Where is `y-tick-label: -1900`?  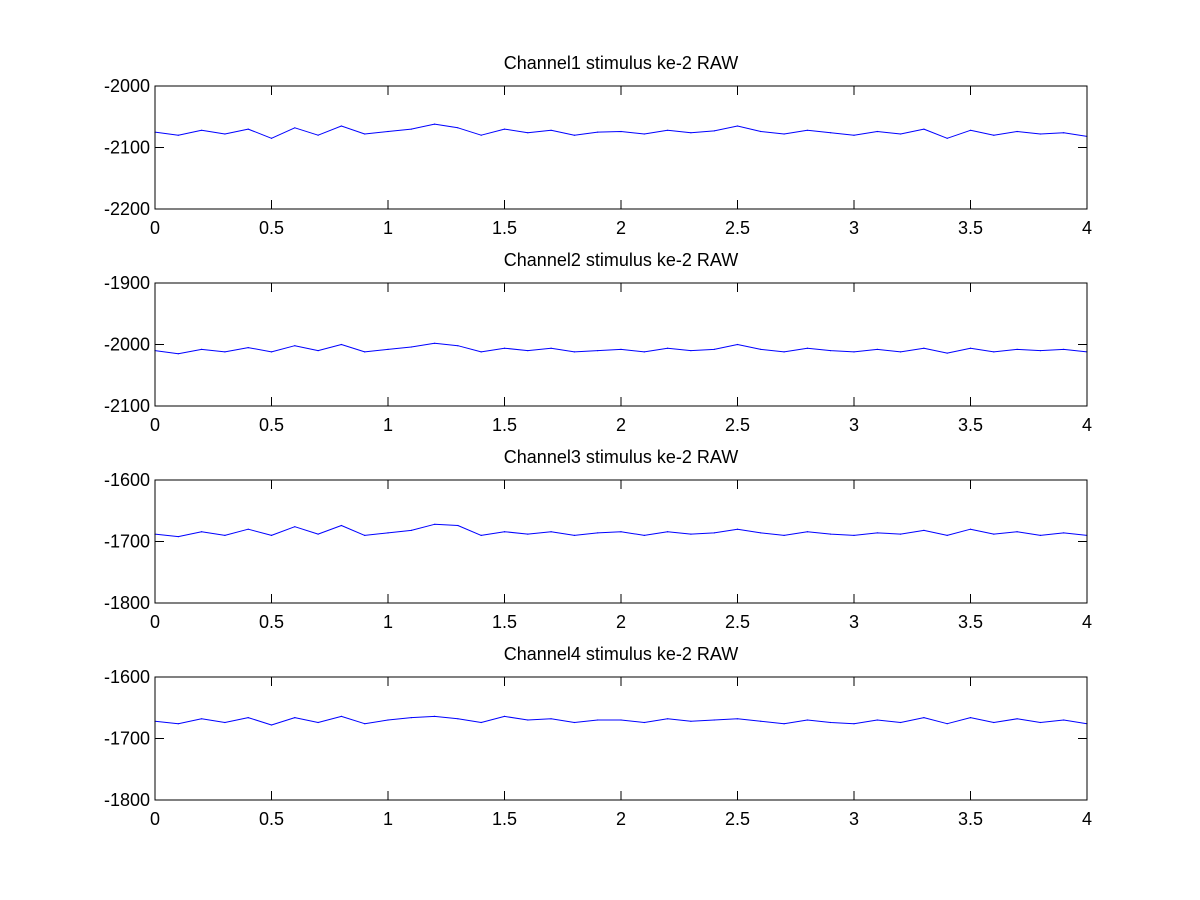
y-tick-label: -1900 is located at coordinates (127, 283).